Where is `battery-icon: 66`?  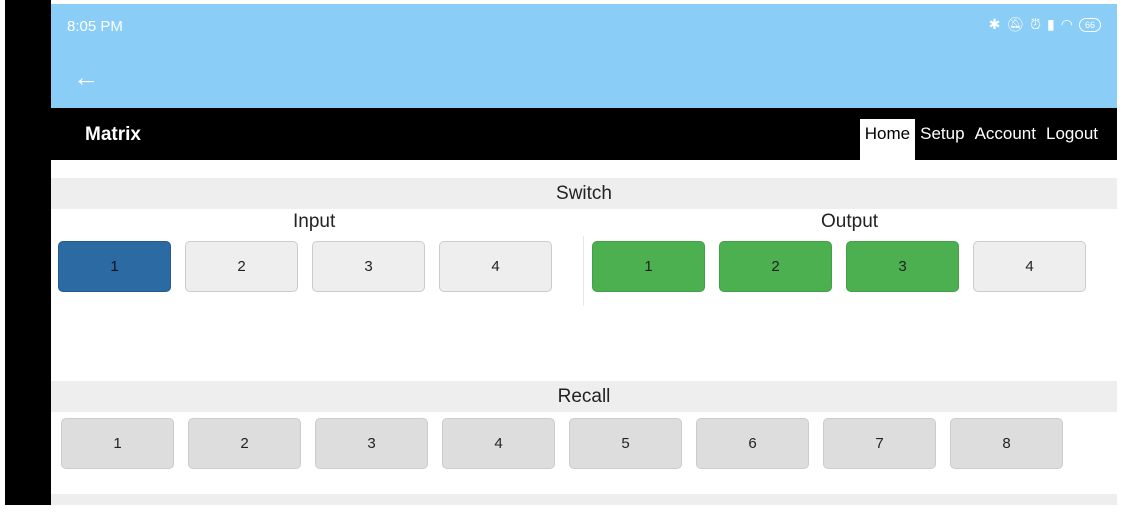 battery-icon: 66 is located at coordinates (1089, 24).